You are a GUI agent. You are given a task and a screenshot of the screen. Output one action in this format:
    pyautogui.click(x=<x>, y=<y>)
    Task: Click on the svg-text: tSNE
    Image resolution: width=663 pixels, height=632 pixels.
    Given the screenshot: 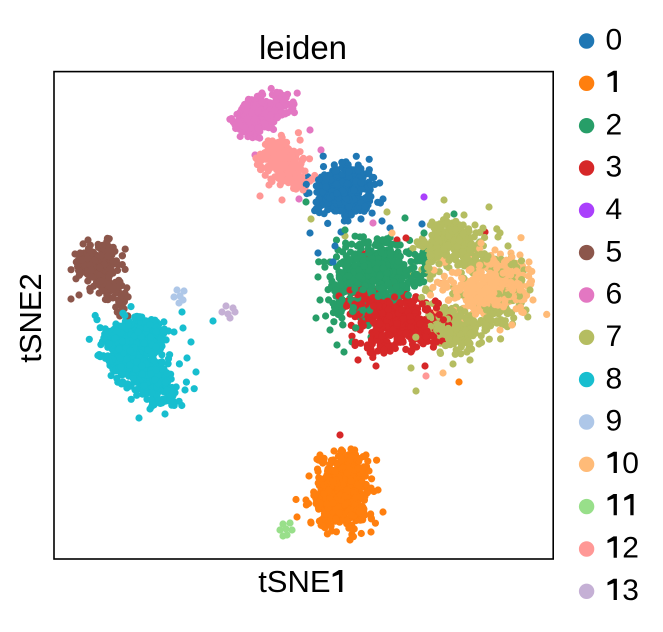 What is the action you would take?
    pyautogui.click(x=294, y=581)
    